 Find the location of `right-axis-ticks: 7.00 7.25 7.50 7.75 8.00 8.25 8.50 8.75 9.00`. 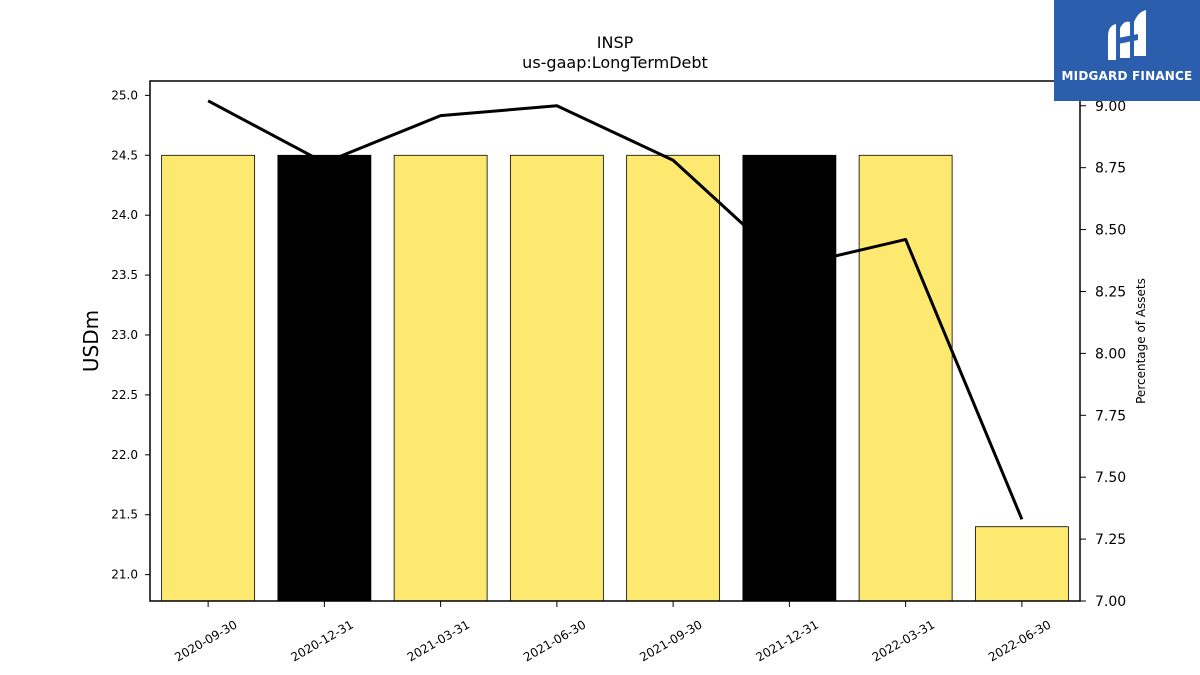

right-axis-ticks: 7.00 7.25 7.50 7.75 8.00 8.25 8.50 8.75 9.00 is located at coordinates (1103, 354).